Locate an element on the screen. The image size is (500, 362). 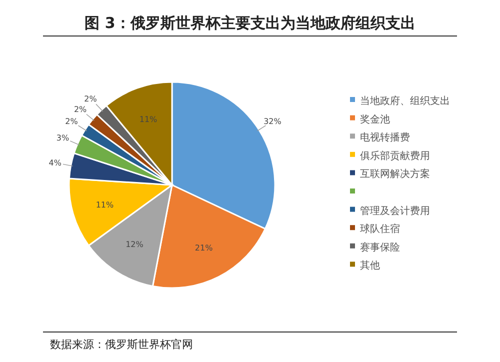
data-label: 12% is located at coordinates (135, 245).